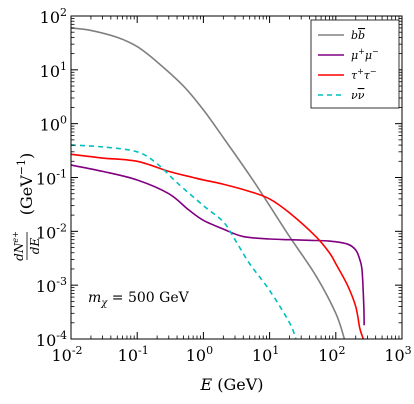  I want to click on x-tick-label: 10¹, so click(265, 354).